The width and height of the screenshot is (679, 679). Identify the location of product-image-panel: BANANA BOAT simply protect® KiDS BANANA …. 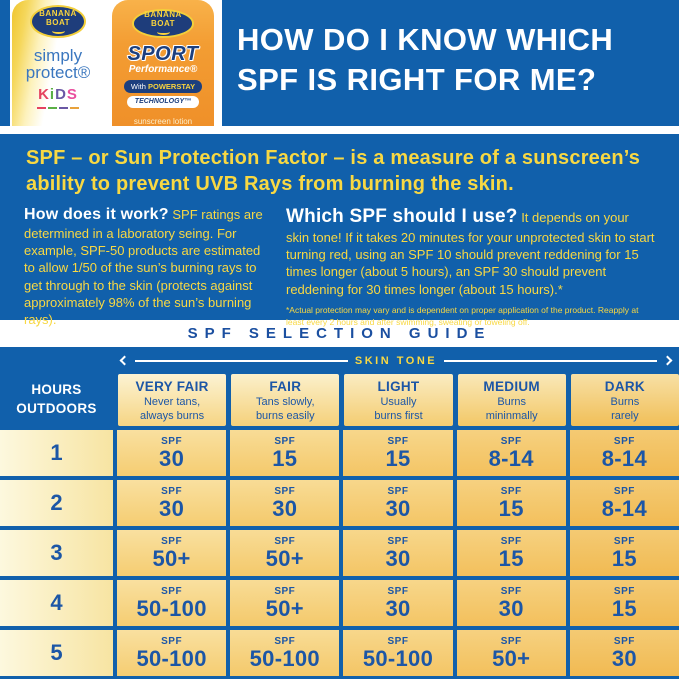
(116, 63).